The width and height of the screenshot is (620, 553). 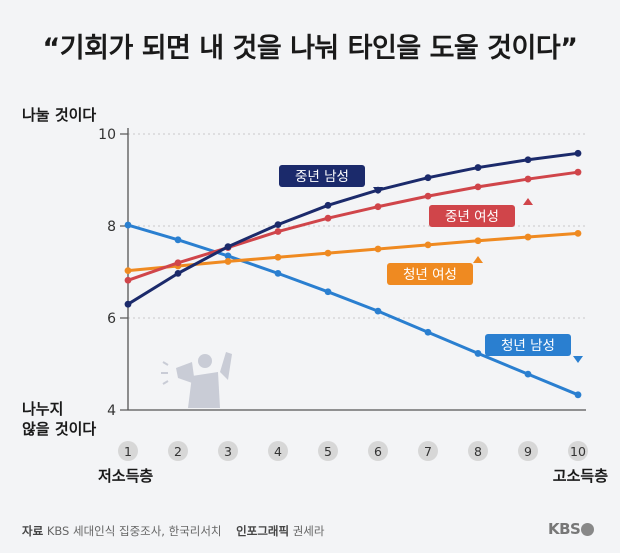 What do you see at coordinates (33, 531) in the screenshot?
I see `source-label: 자료` at bounding box center [33, 531].